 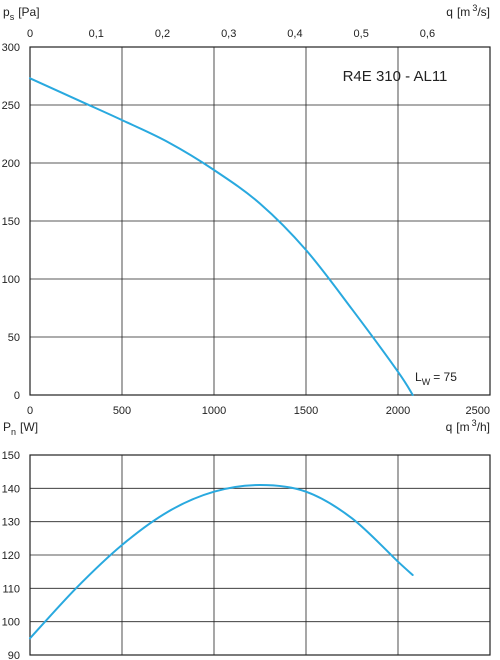 What do you see at coordinates (214, 411) in the screenshot?
I see `pressure-xtick-label: 1000` at bounding box center [214, 411].